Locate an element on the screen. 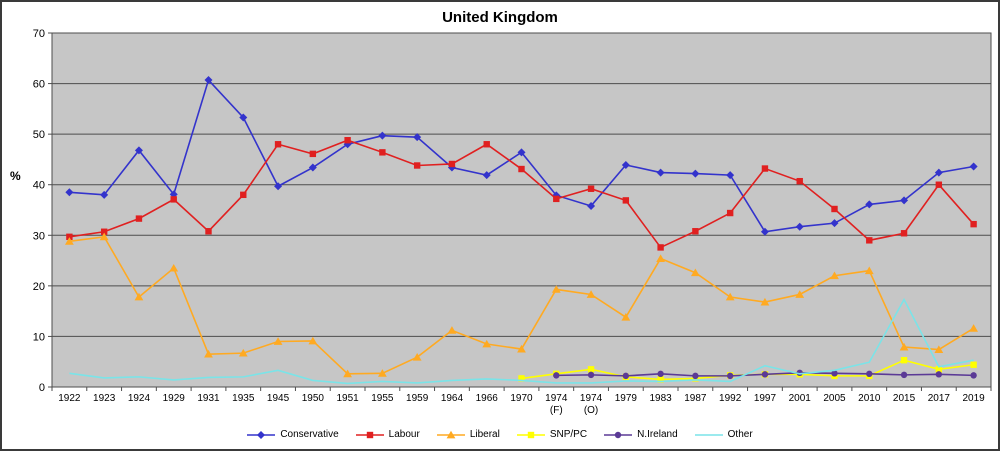 The width and height of the screenshot is (1000, 451). x-tick-label: 1974 (F) is located at coordinates (556, 404).